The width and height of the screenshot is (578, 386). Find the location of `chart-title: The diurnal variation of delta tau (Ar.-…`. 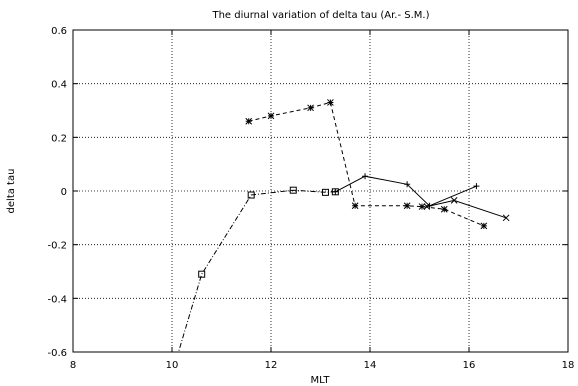

chart-title: The diurnal variation of delta tau (Ar.-… is located at coordinates (320, 15).